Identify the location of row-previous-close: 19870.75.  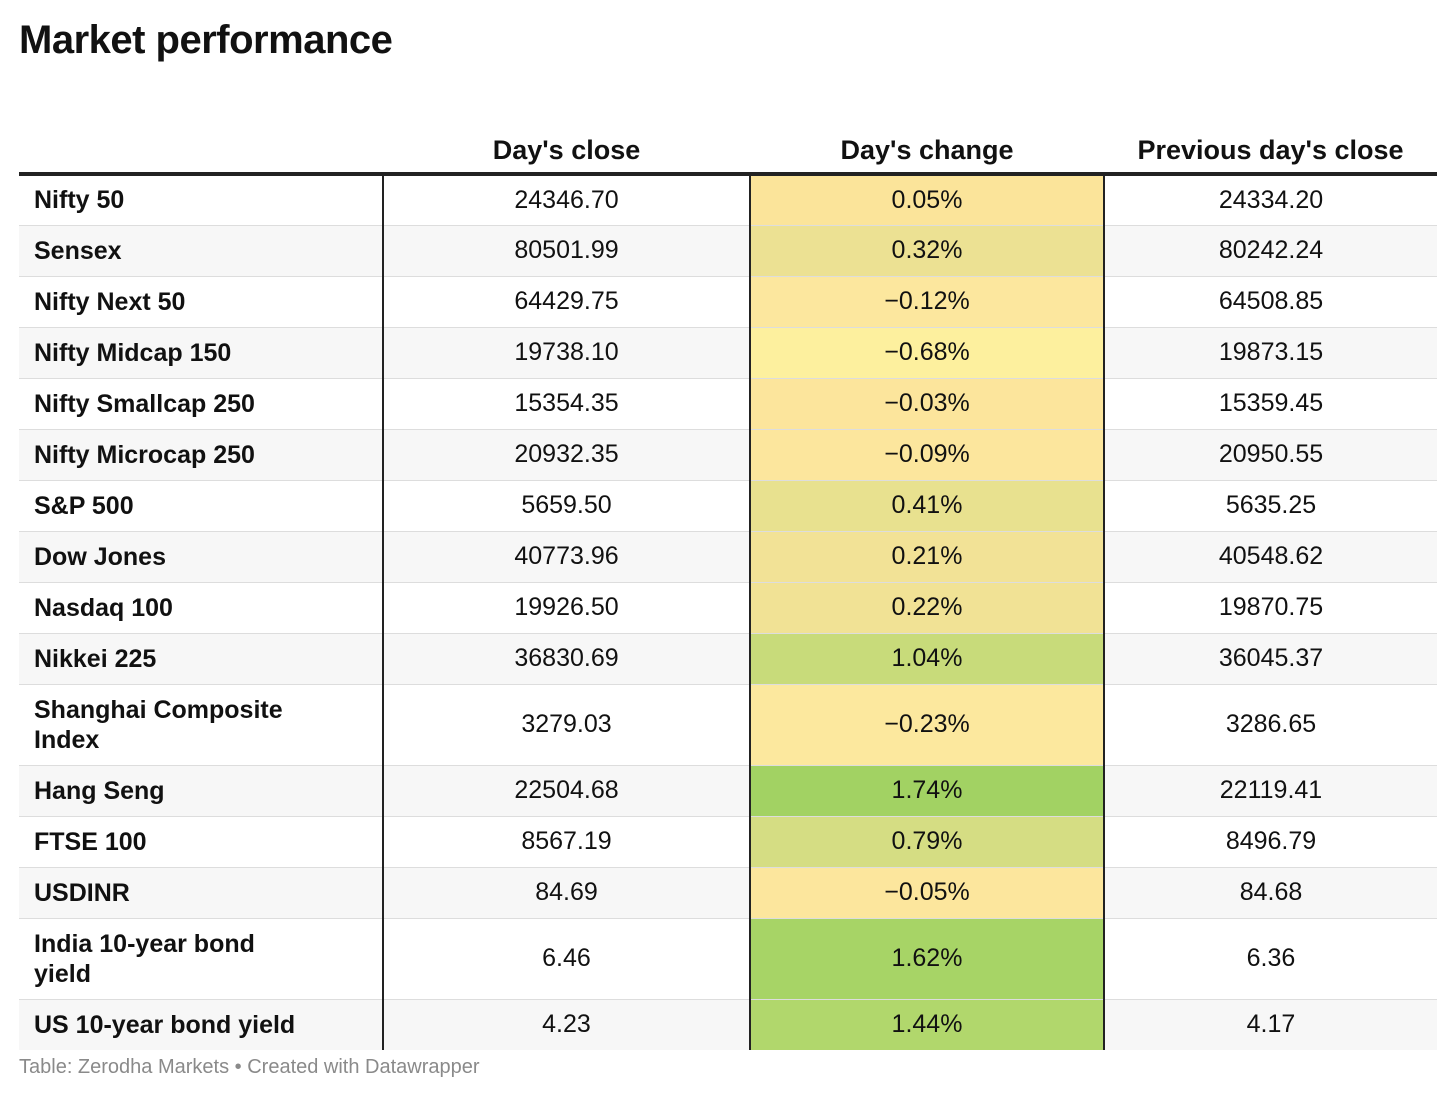
(1270, 608).